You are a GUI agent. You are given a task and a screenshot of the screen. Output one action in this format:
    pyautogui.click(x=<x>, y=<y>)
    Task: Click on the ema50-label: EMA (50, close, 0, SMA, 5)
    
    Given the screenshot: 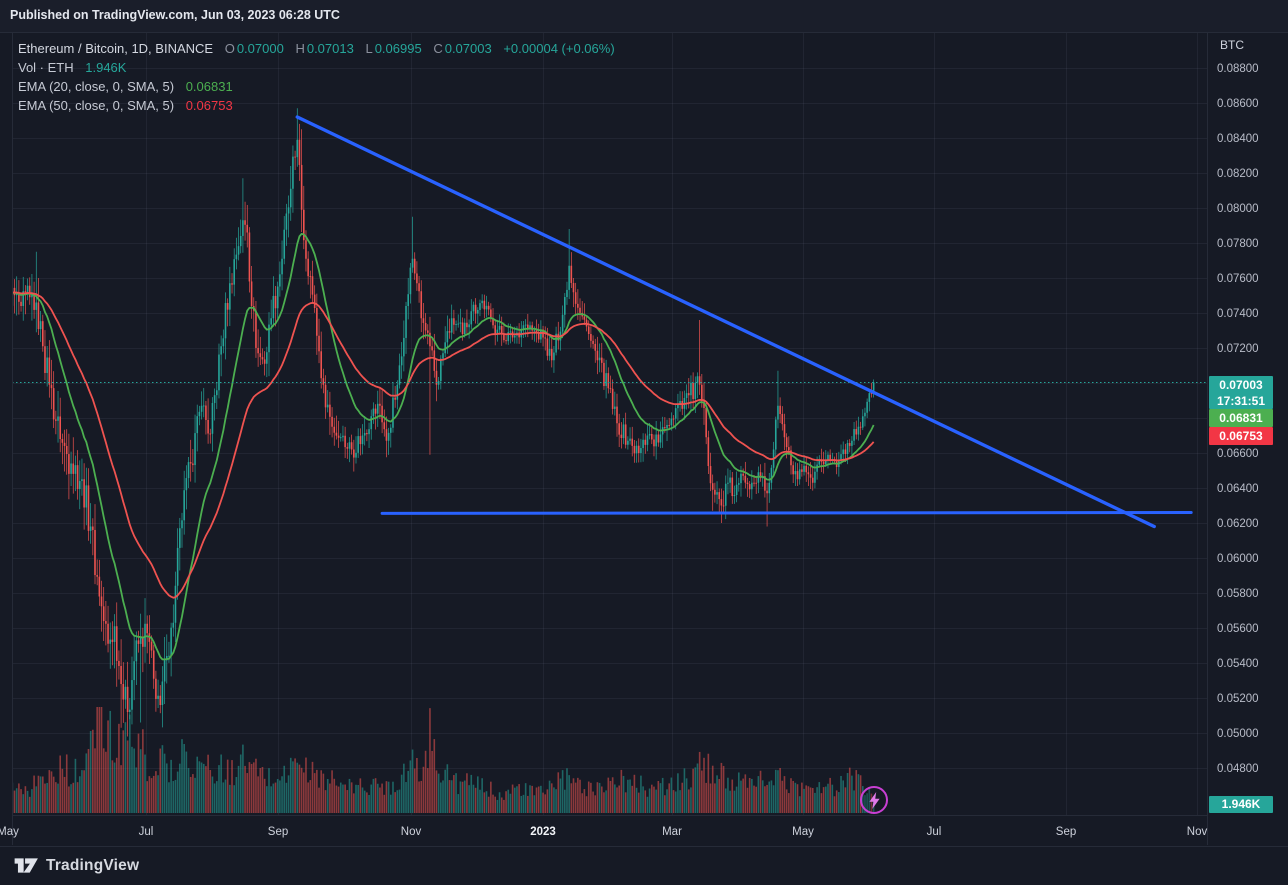 What is the action you would take?
    pyautogui.click(x=96, y=105)
    